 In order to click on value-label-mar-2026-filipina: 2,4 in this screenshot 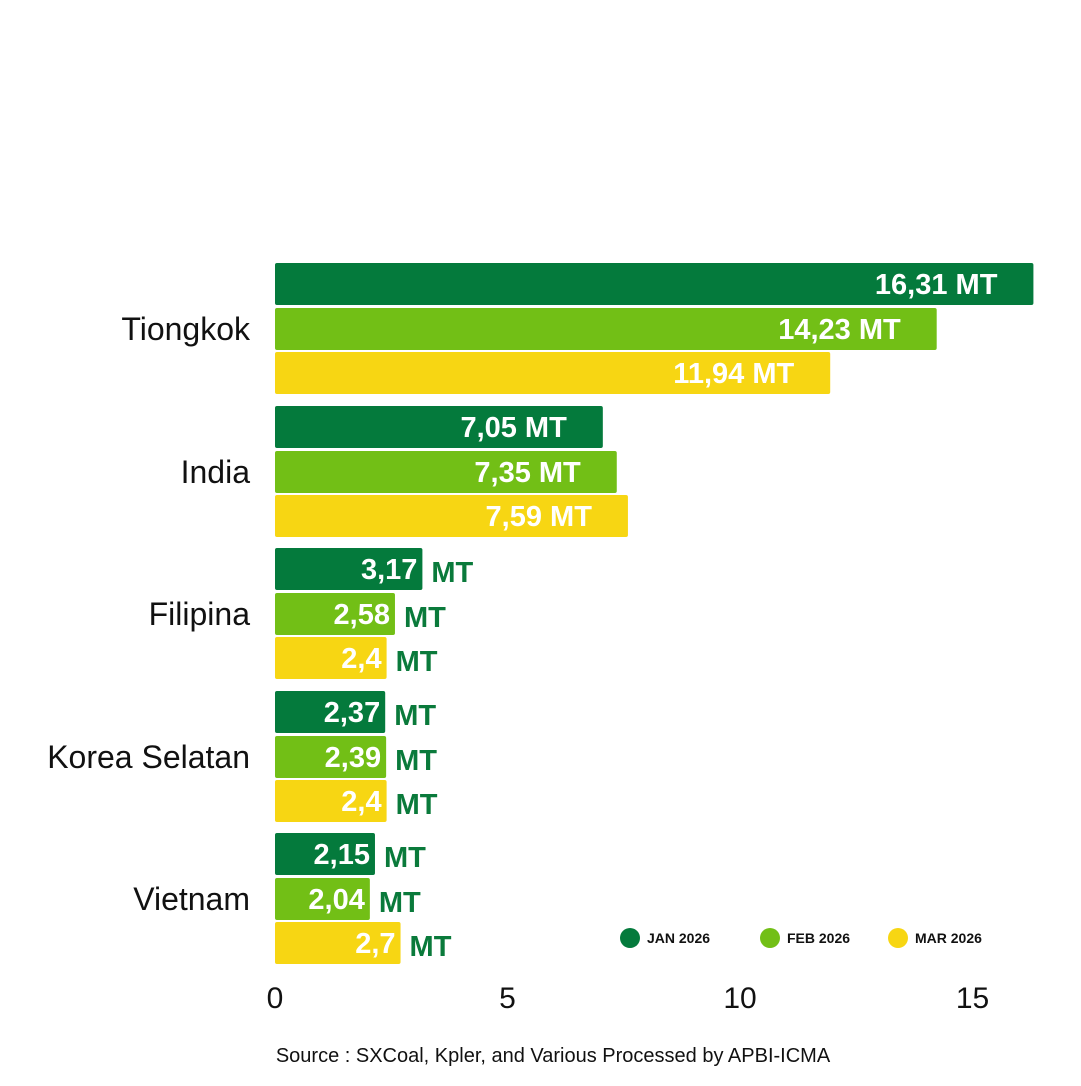, I will do `click(361, 659)`.